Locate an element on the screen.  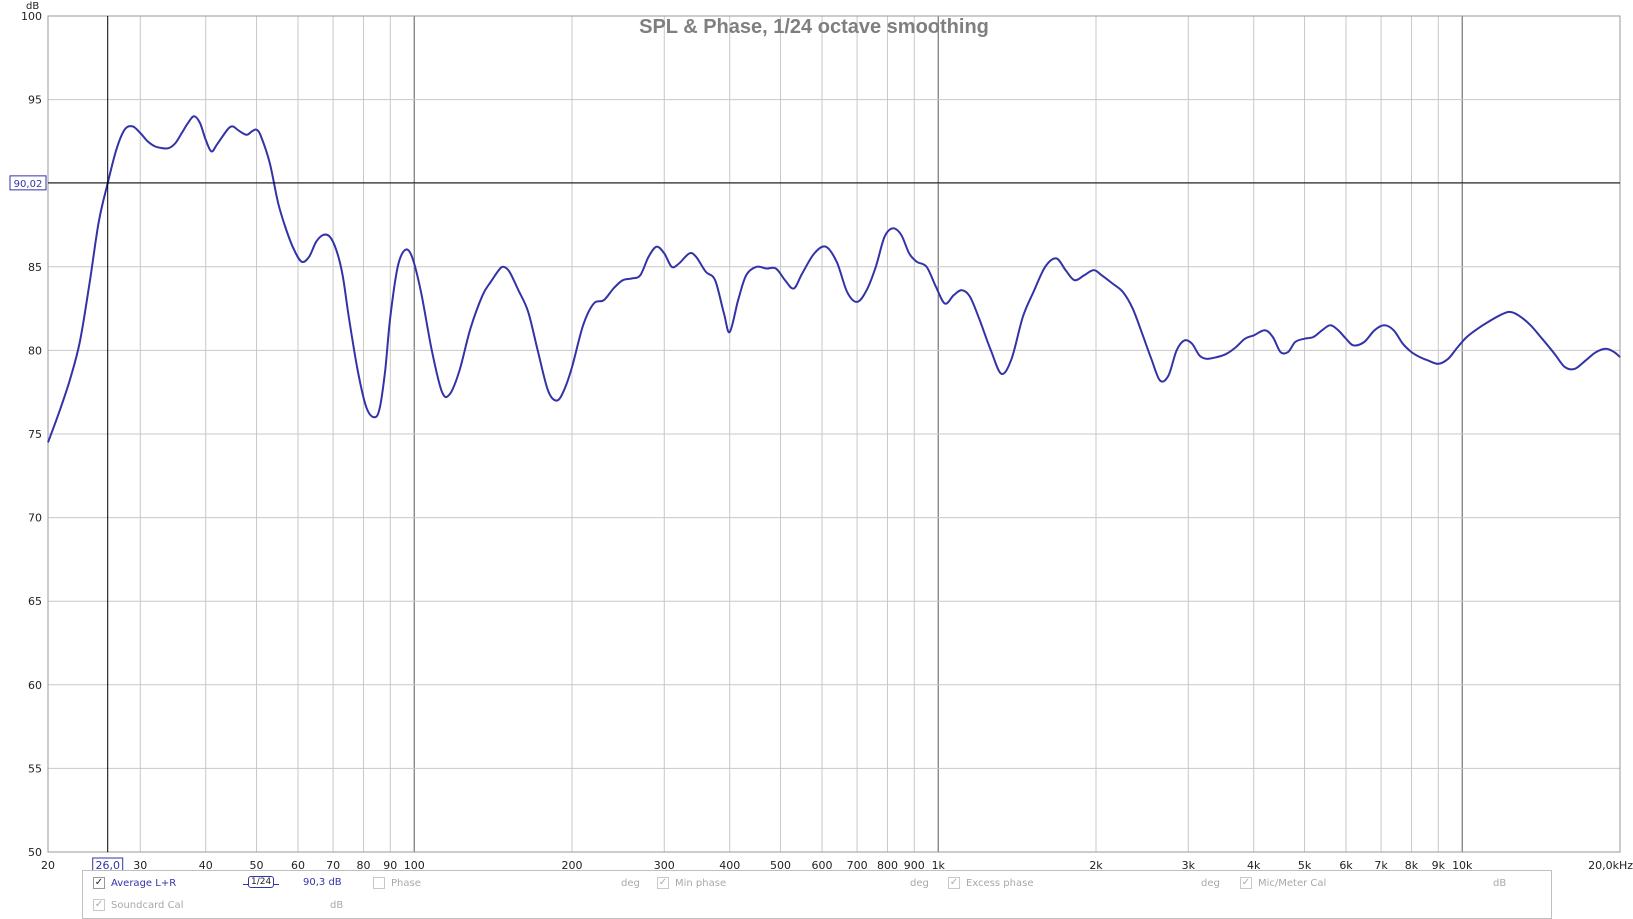
x-tick-label: 9k is located at coordinates (1439, 865).